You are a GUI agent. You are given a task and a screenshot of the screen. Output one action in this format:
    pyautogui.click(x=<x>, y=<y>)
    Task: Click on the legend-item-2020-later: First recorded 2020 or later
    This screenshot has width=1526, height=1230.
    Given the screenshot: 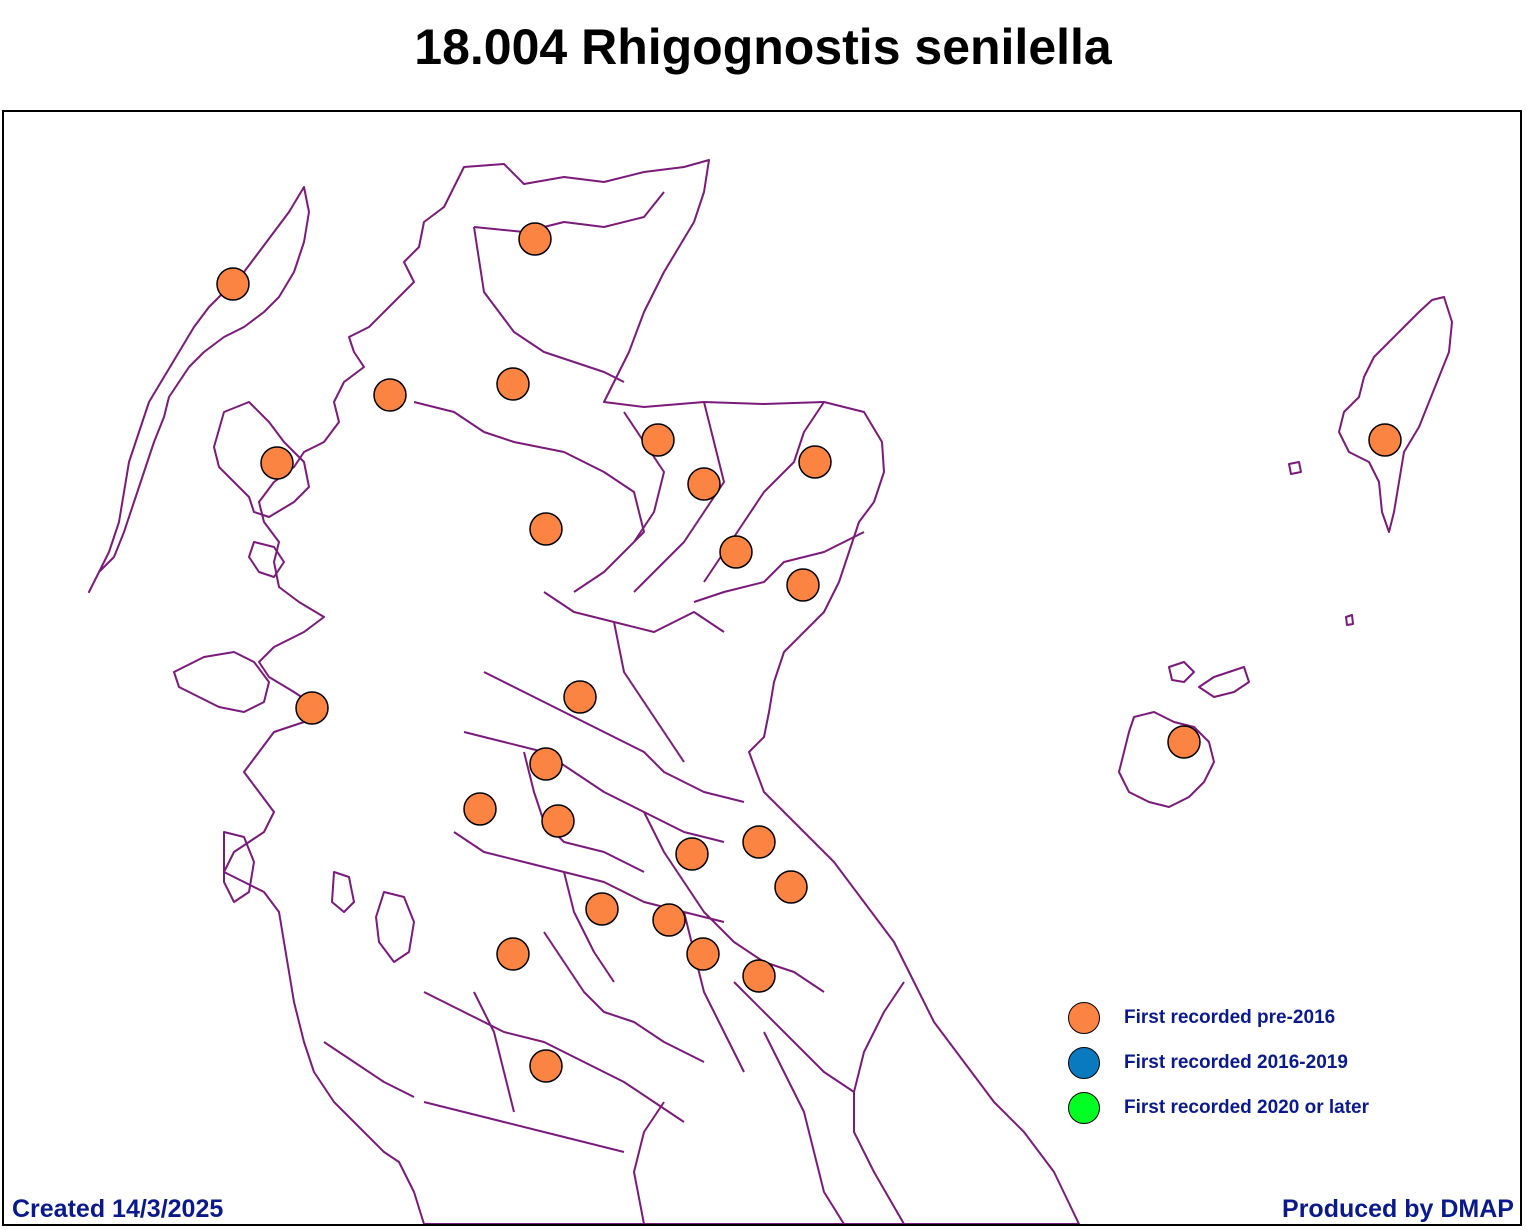 What is the action you would take?
    pyautogui.click(x=1218, y=1108)
    